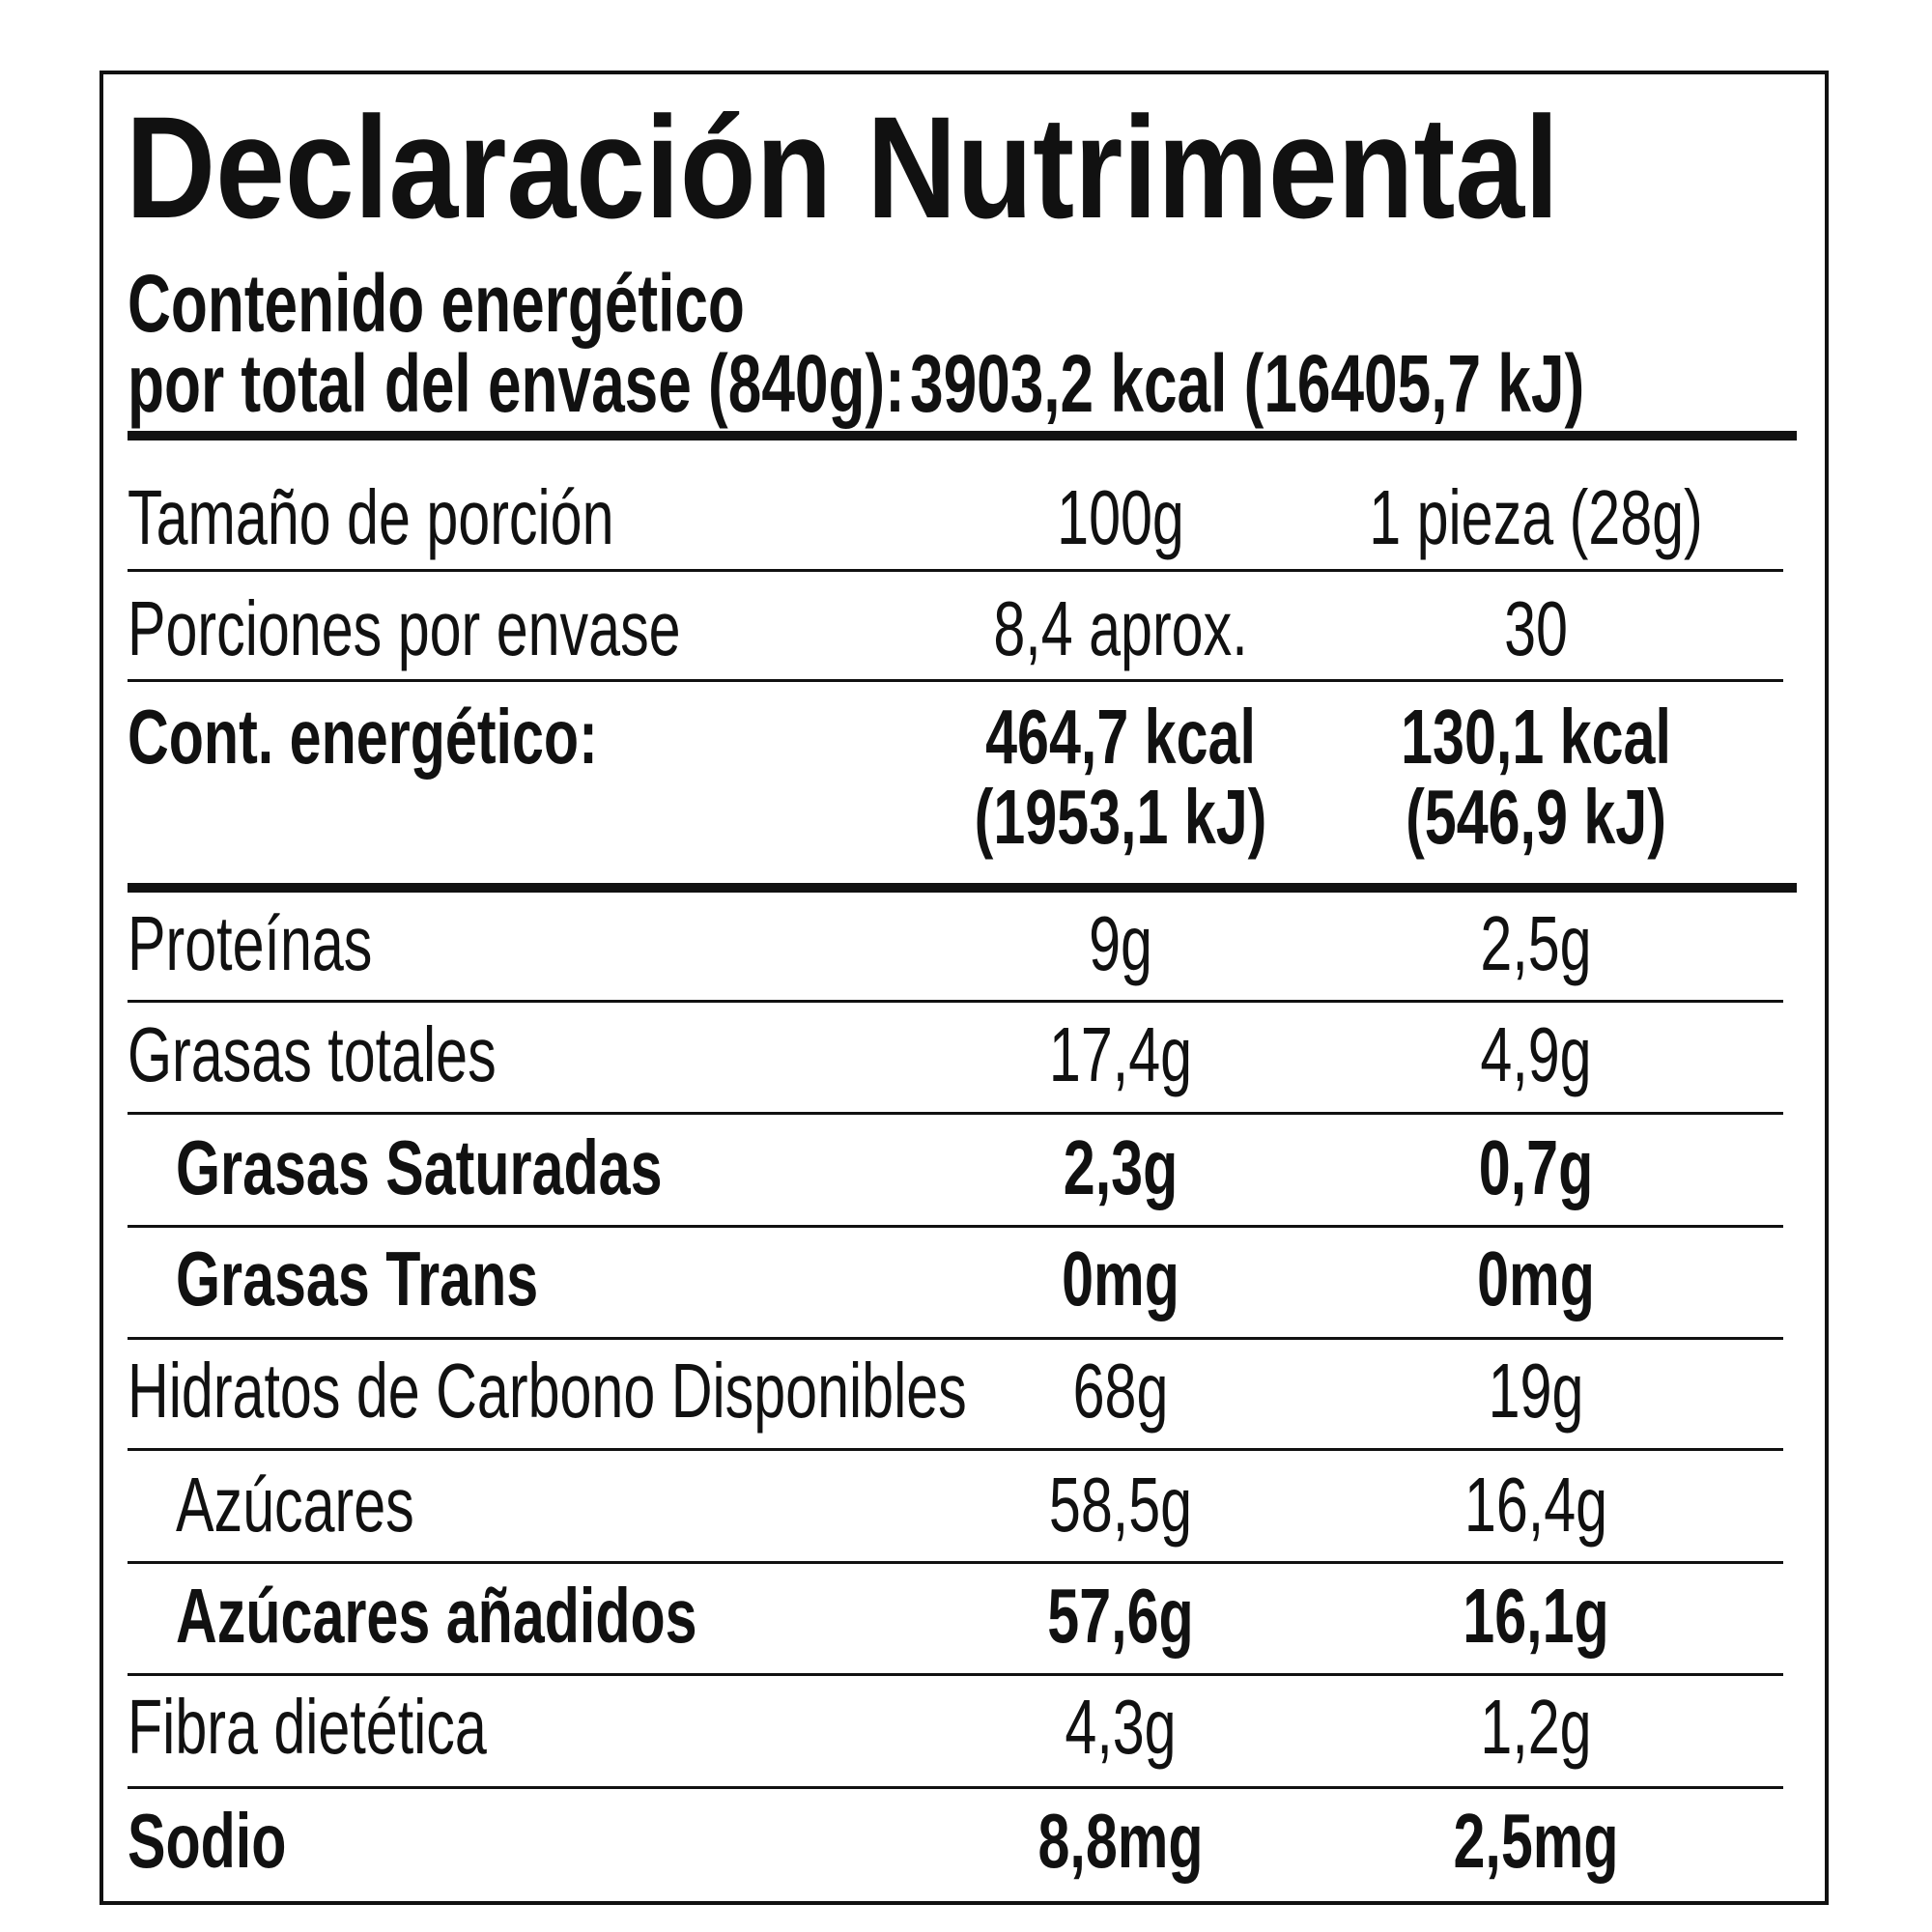  Describe the element at coordinates (363, 737) in the screenshot. I see `nutrient-label: Cont. energético:` at that location.